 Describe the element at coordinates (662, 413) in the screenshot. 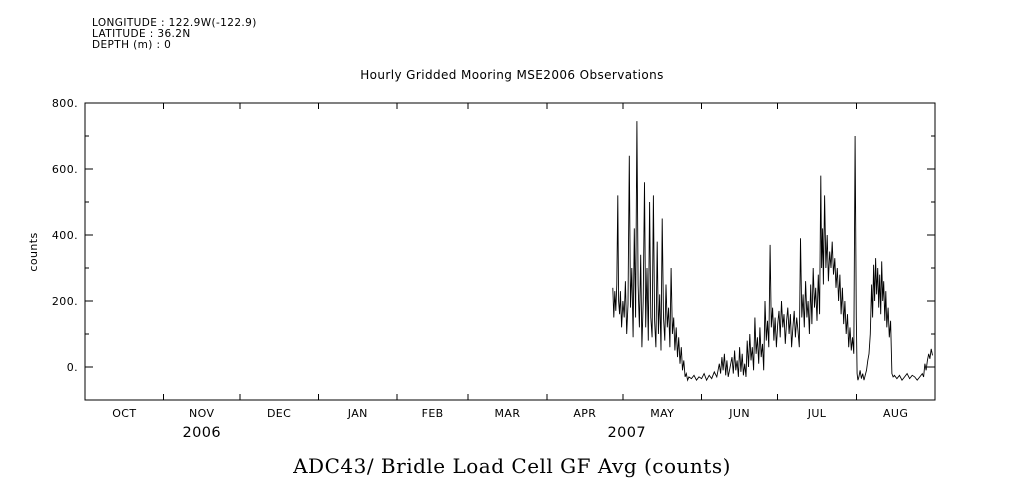

I see `x-tick-label: MAY` at that location.